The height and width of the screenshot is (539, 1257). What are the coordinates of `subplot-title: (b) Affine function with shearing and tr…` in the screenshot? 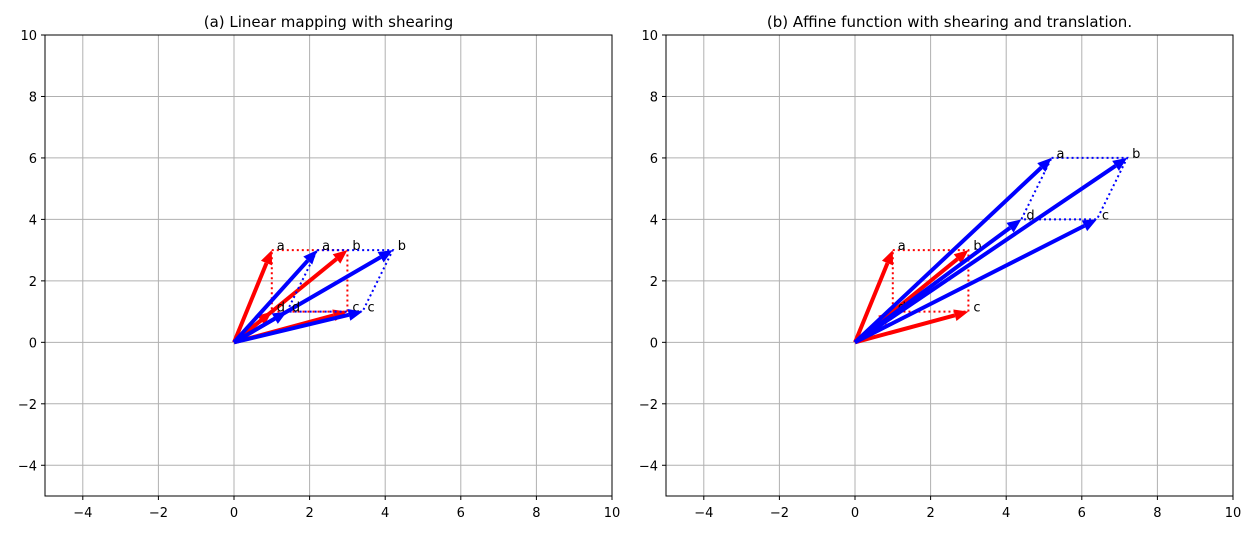 It's located at (949, 22).